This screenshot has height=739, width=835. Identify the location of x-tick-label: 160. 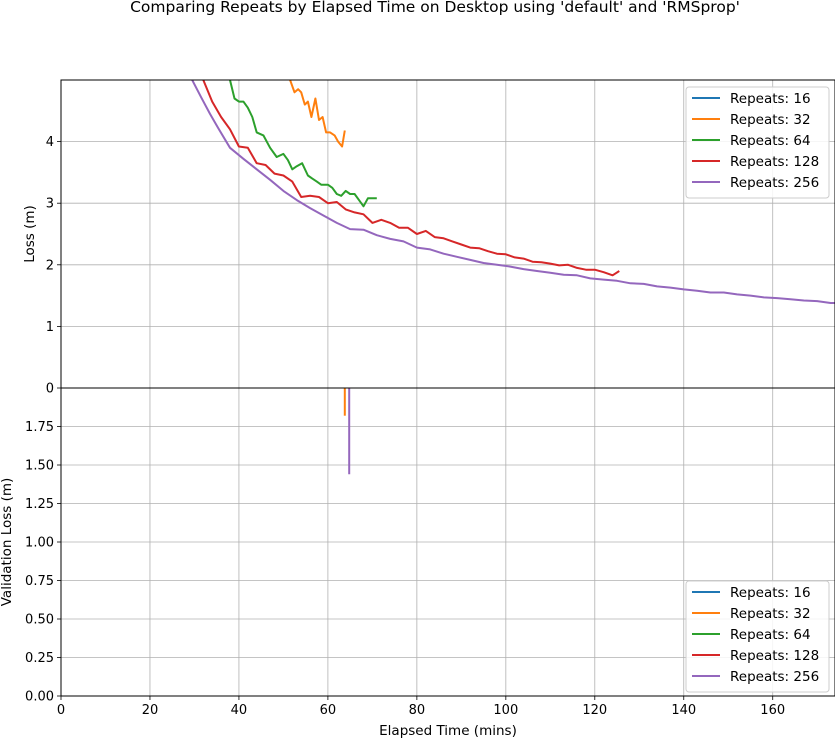
(772, 710).